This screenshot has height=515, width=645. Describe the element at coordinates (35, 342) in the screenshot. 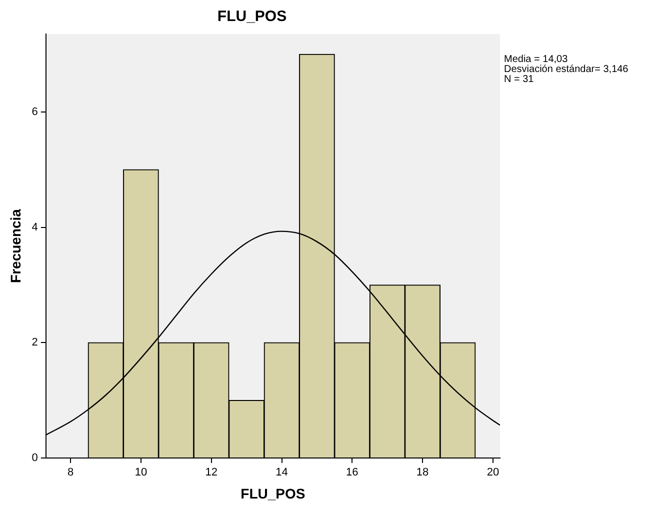

I see `y-tick-label: 2` at that location.